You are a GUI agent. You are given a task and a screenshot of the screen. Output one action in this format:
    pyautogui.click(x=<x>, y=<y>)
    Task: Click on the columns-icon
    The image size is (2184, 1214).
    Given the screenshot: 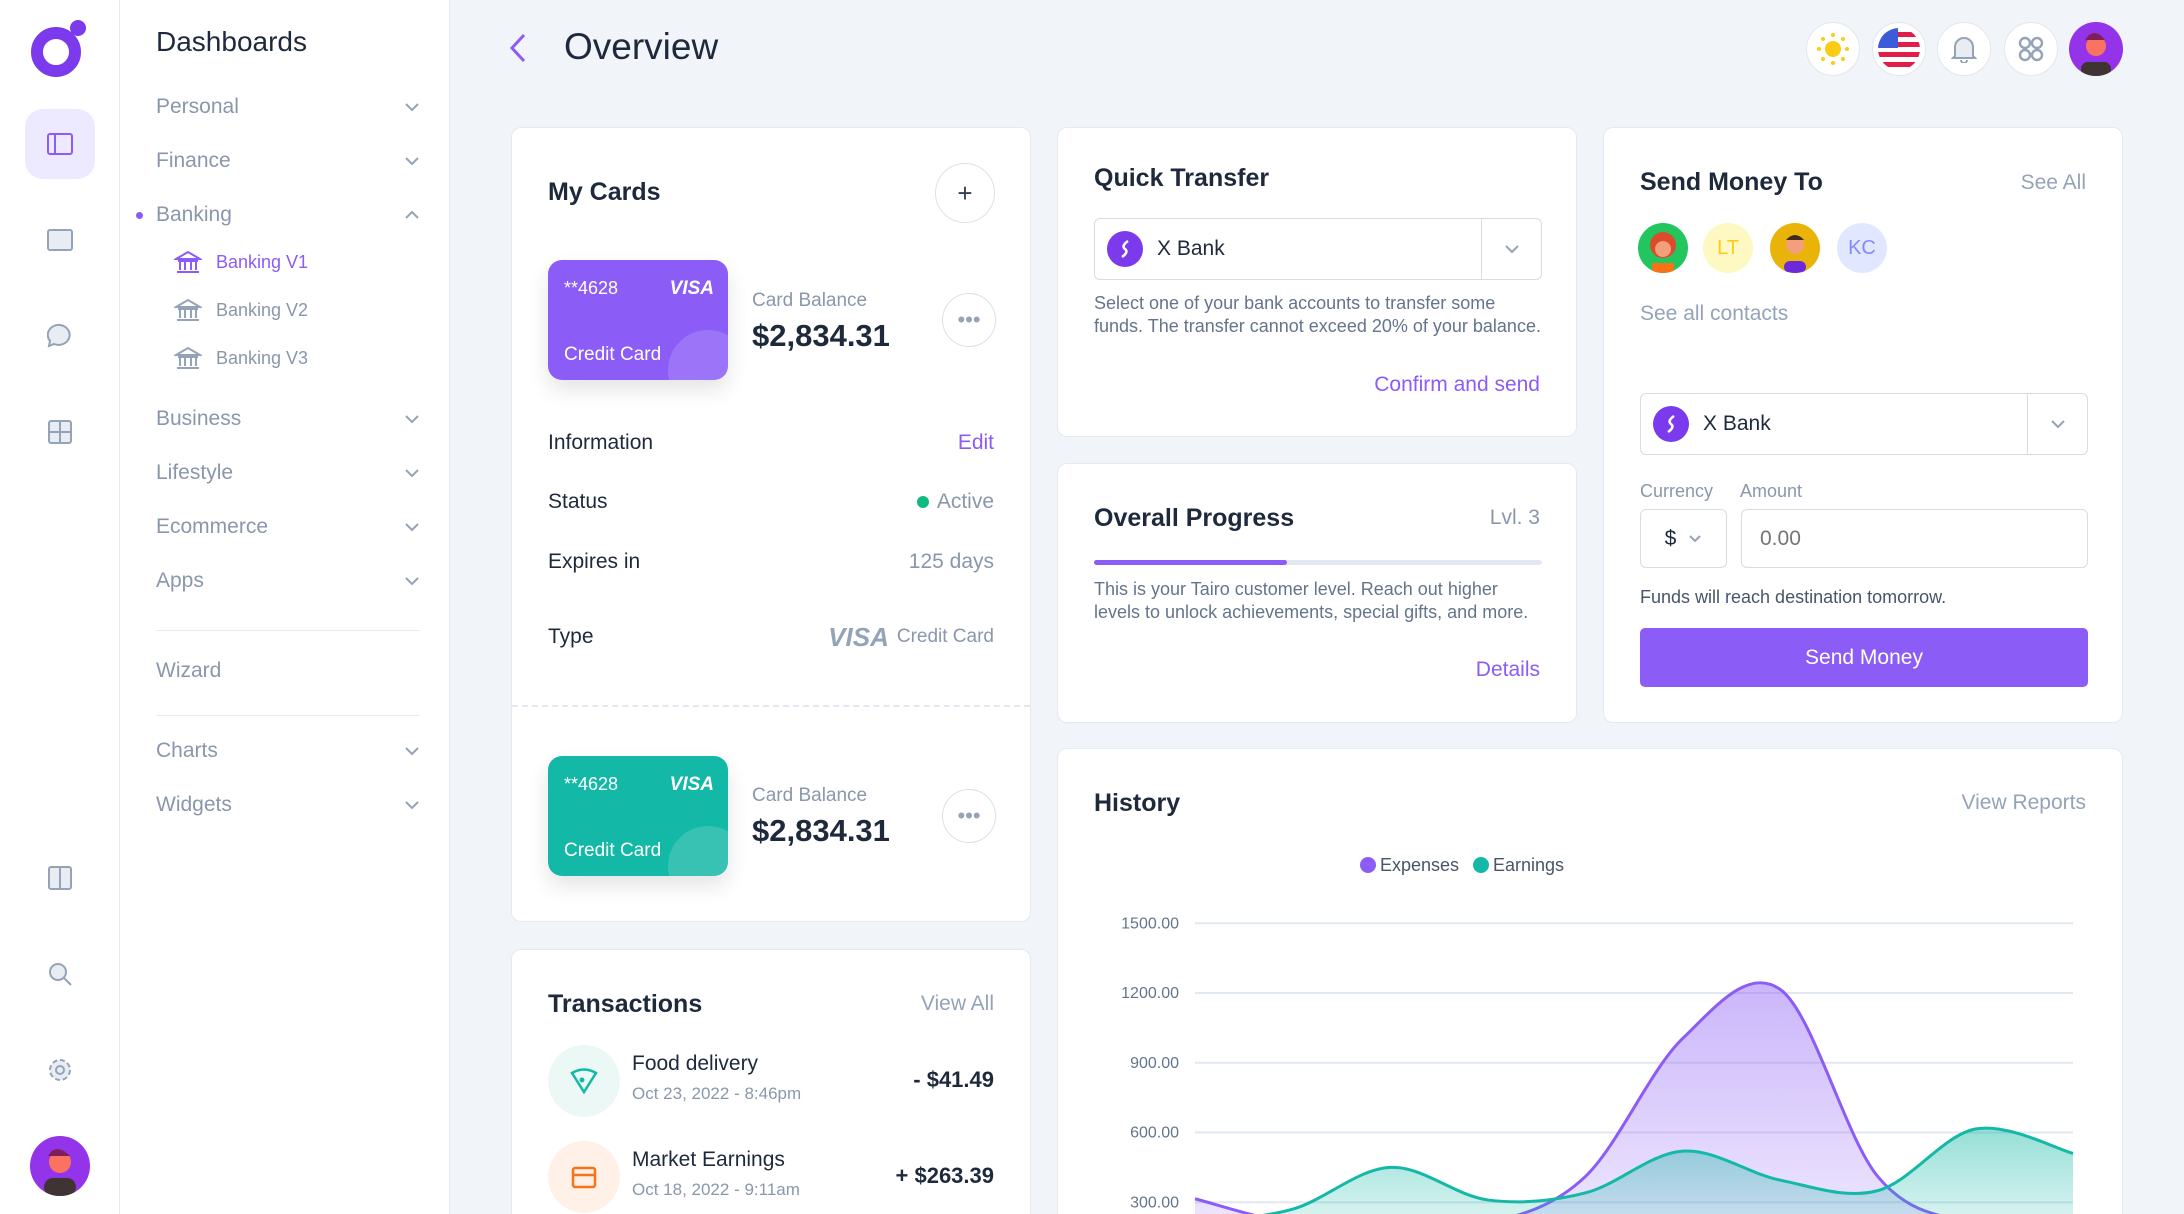 What is the action you would take?
    pyautogui.click(x=60, y=878)
    